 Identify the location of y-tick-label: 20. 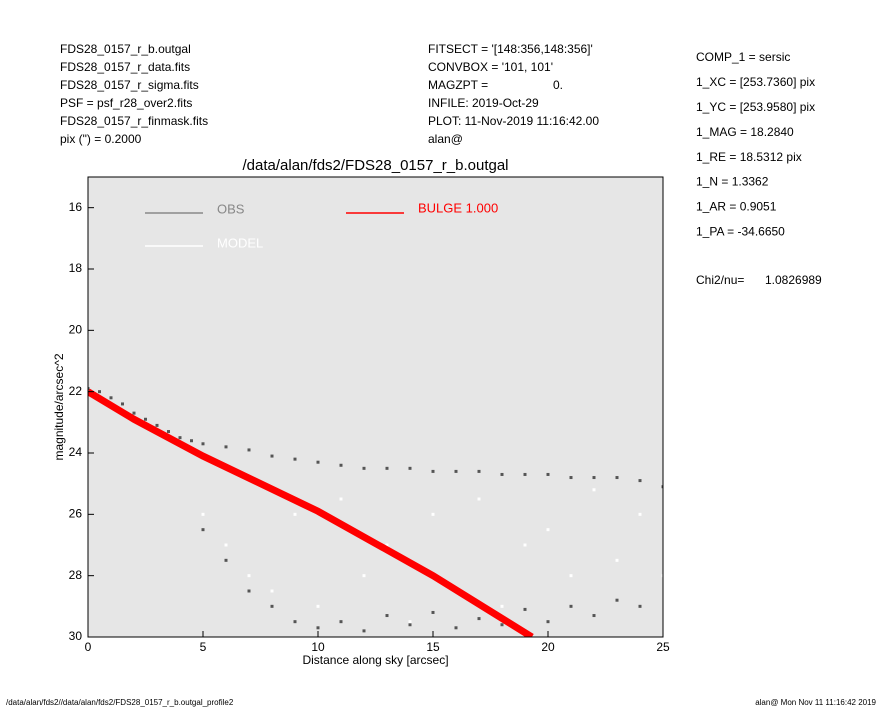
(76, 330).